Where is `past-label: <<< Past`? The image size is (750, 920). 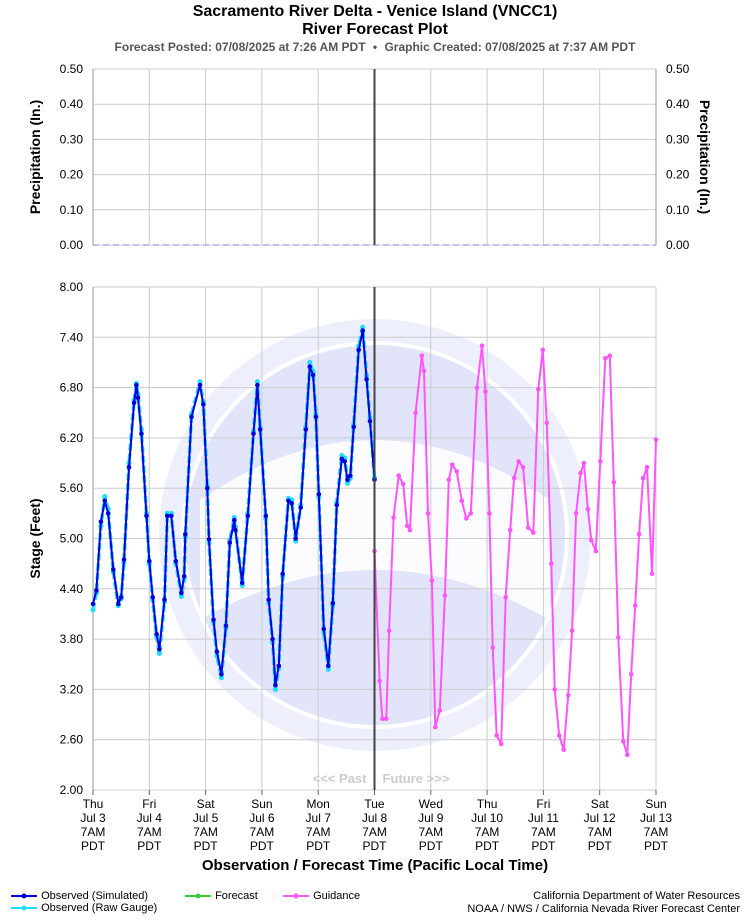
past-label: <<< Past is located at coordinates (340, 778).